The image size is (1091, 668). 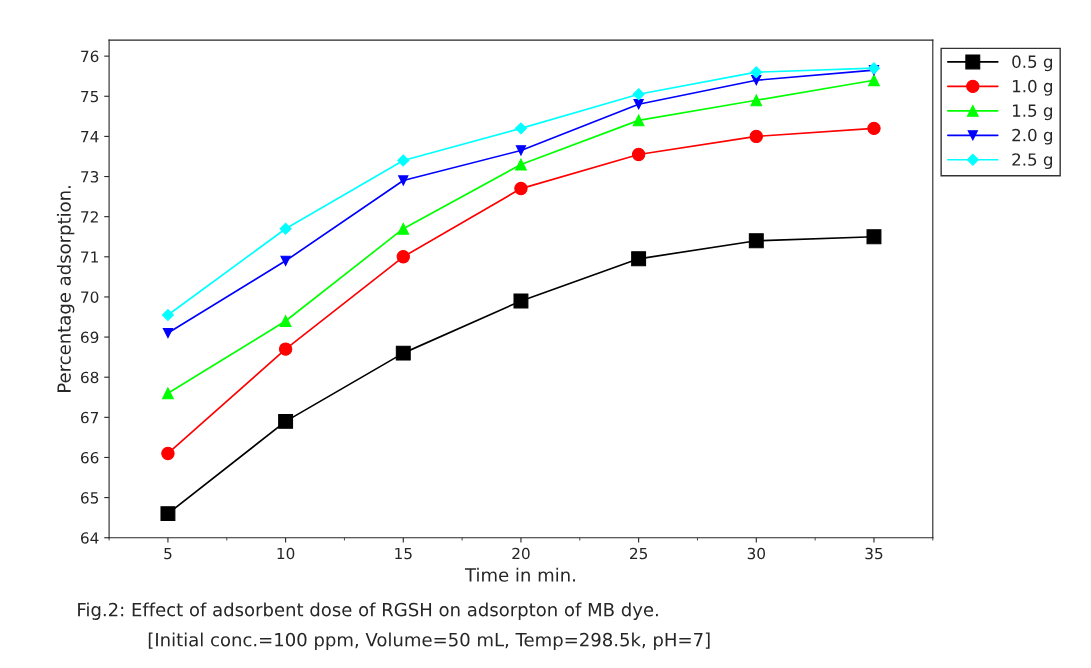 What do you see at coordinates (874, 553) in the screenshot?
I see `x-tick-label: 35` at bounding box center [874, 553].